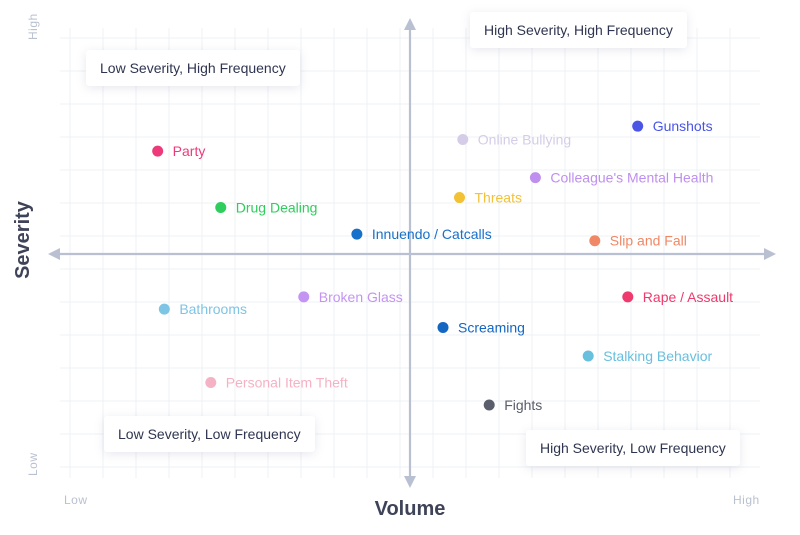  I want to click on data-point-label: Fights, so click(523, 405).